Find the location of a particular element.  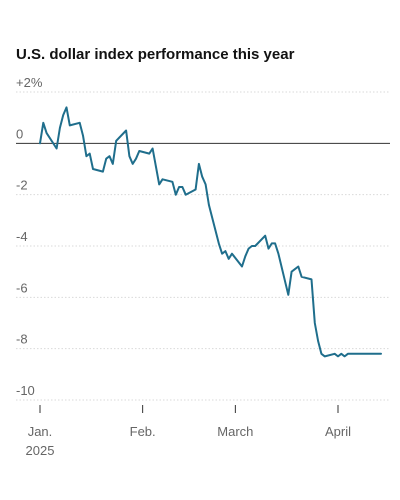

x-axis: Jan. 2025 Feb. March April is located at coordinates (188, 431).